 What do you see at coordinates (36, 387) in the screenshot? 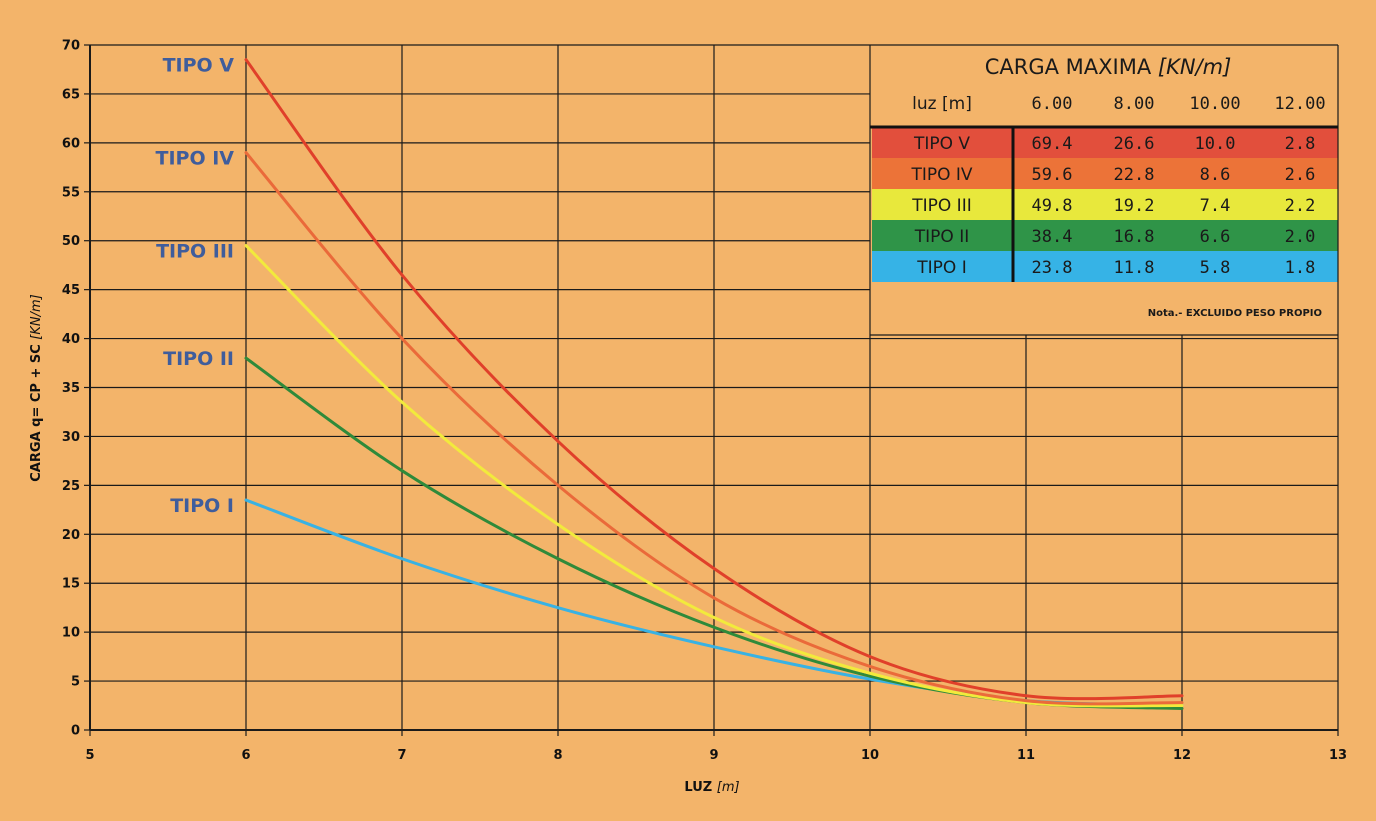
I see `y-axis-title: CARGA q= CP + SC [KN/m]` at bounding box center [36, 387].